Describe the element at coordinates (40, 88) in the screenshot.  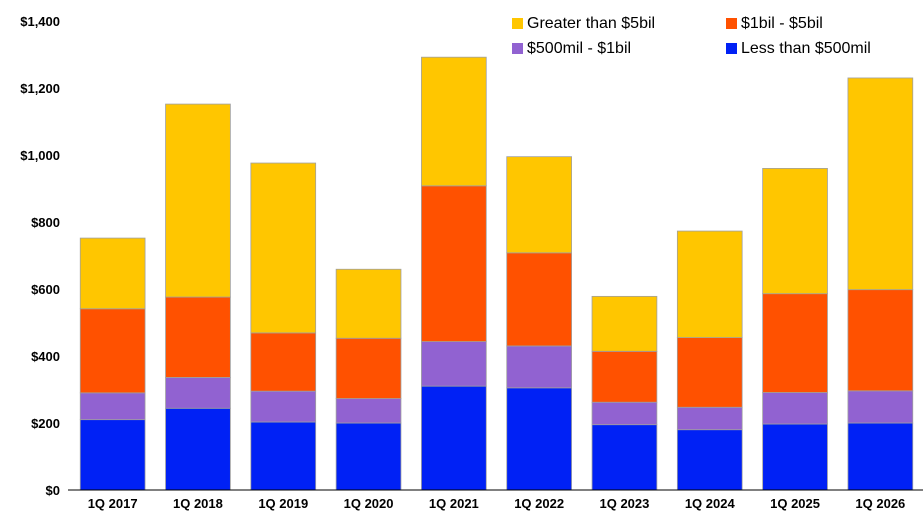
I see `y-tick-label: $1,200` at that location.